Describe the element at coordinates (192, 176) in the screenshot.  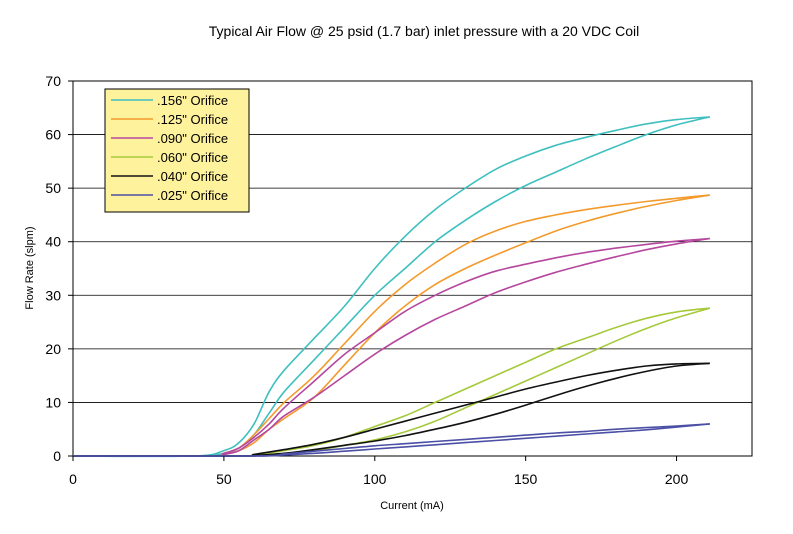
I see `legend-label: .040" Orifice` at that location.